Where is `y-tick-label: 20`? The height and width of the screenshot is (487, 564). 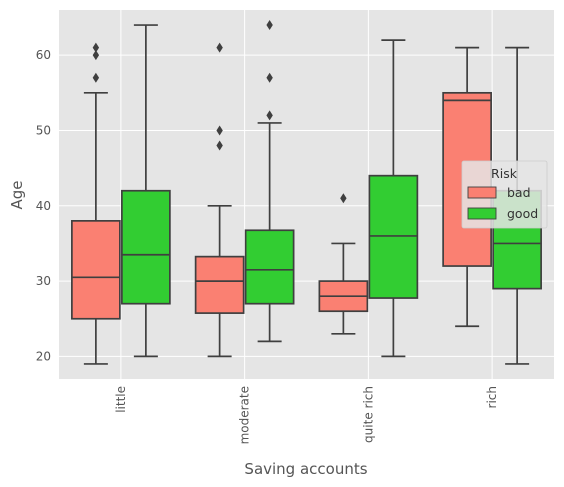 y-tick-label: 20 is located at coordinates (43, 356).